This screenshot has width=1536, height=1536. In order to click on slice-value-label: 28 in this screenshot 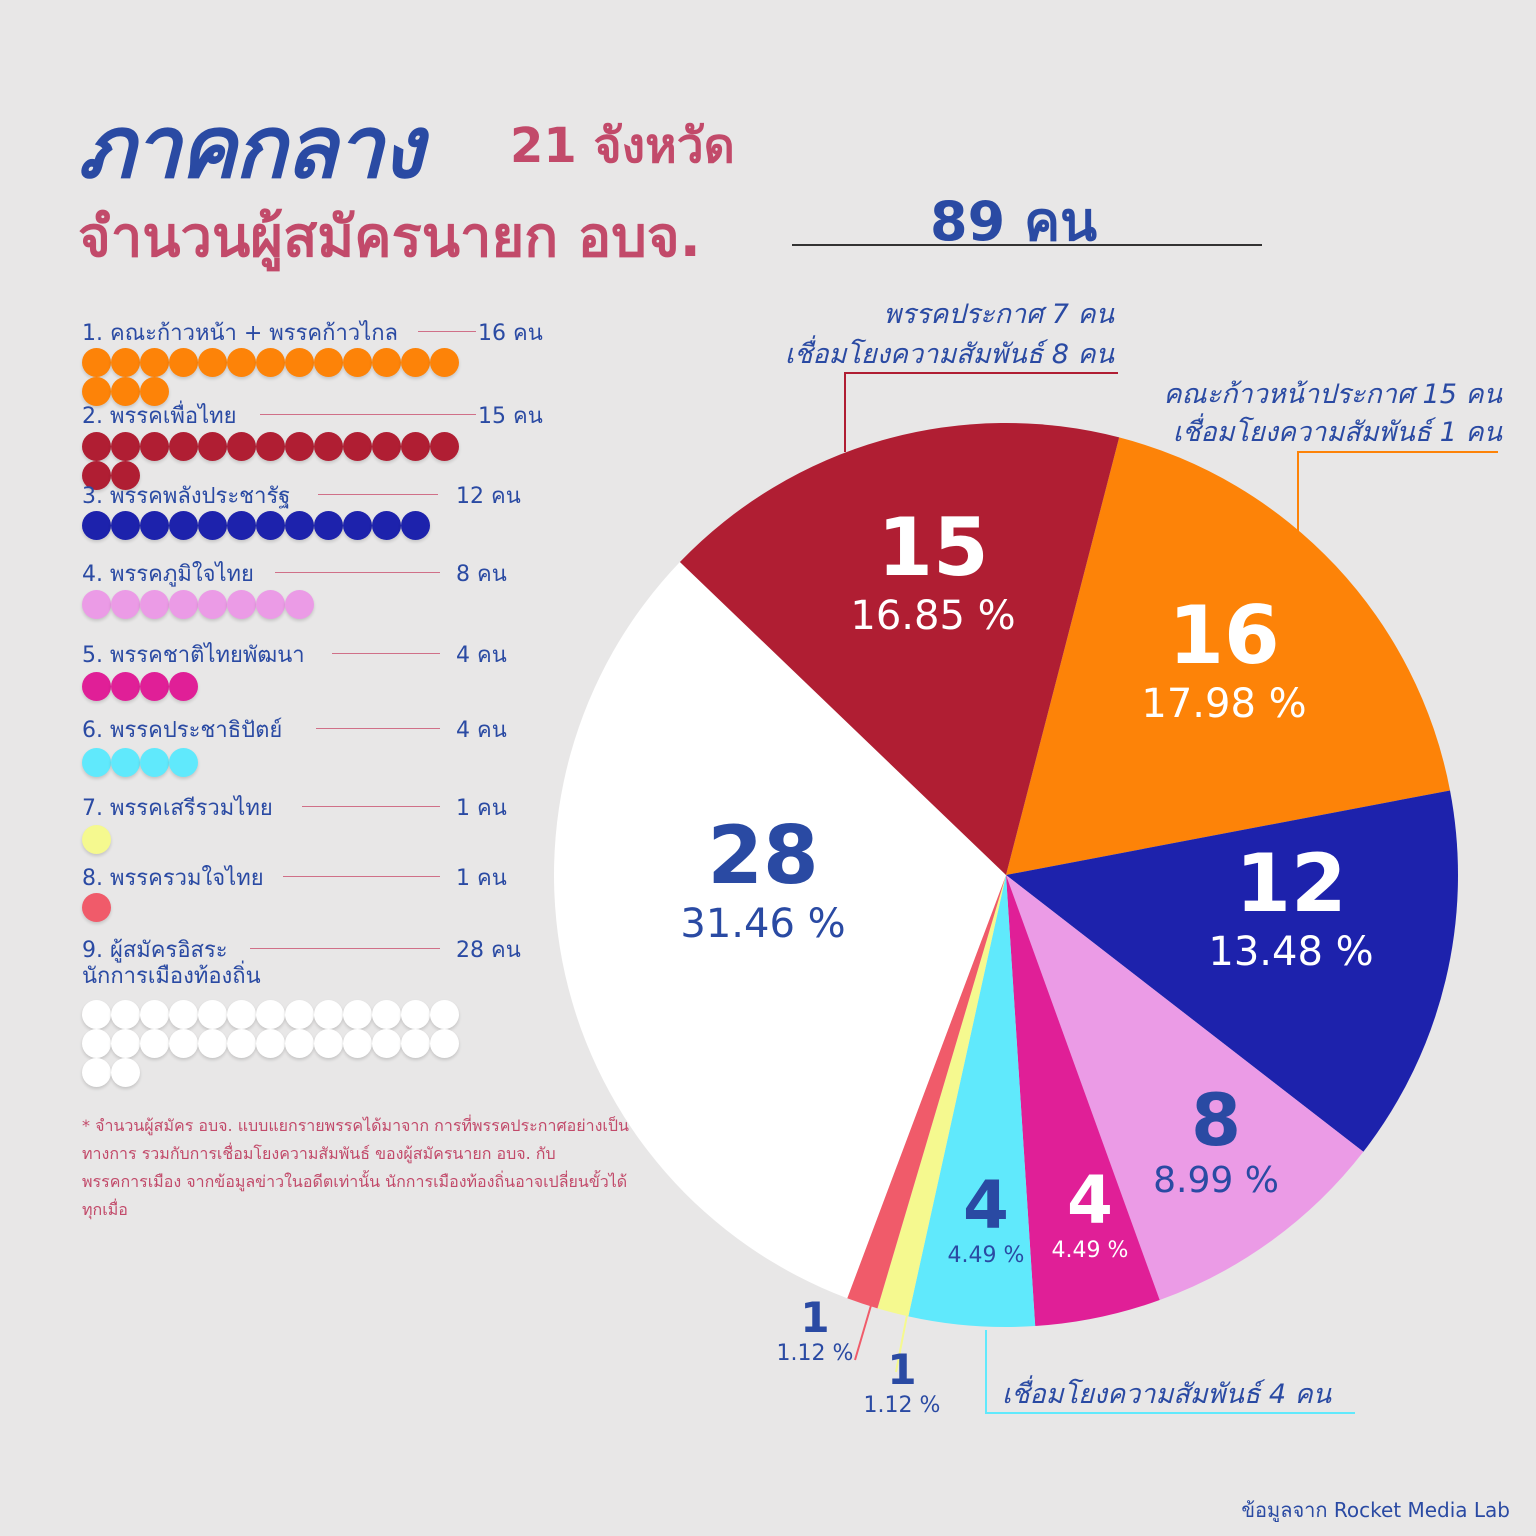, I will do `click(763, 856)`.